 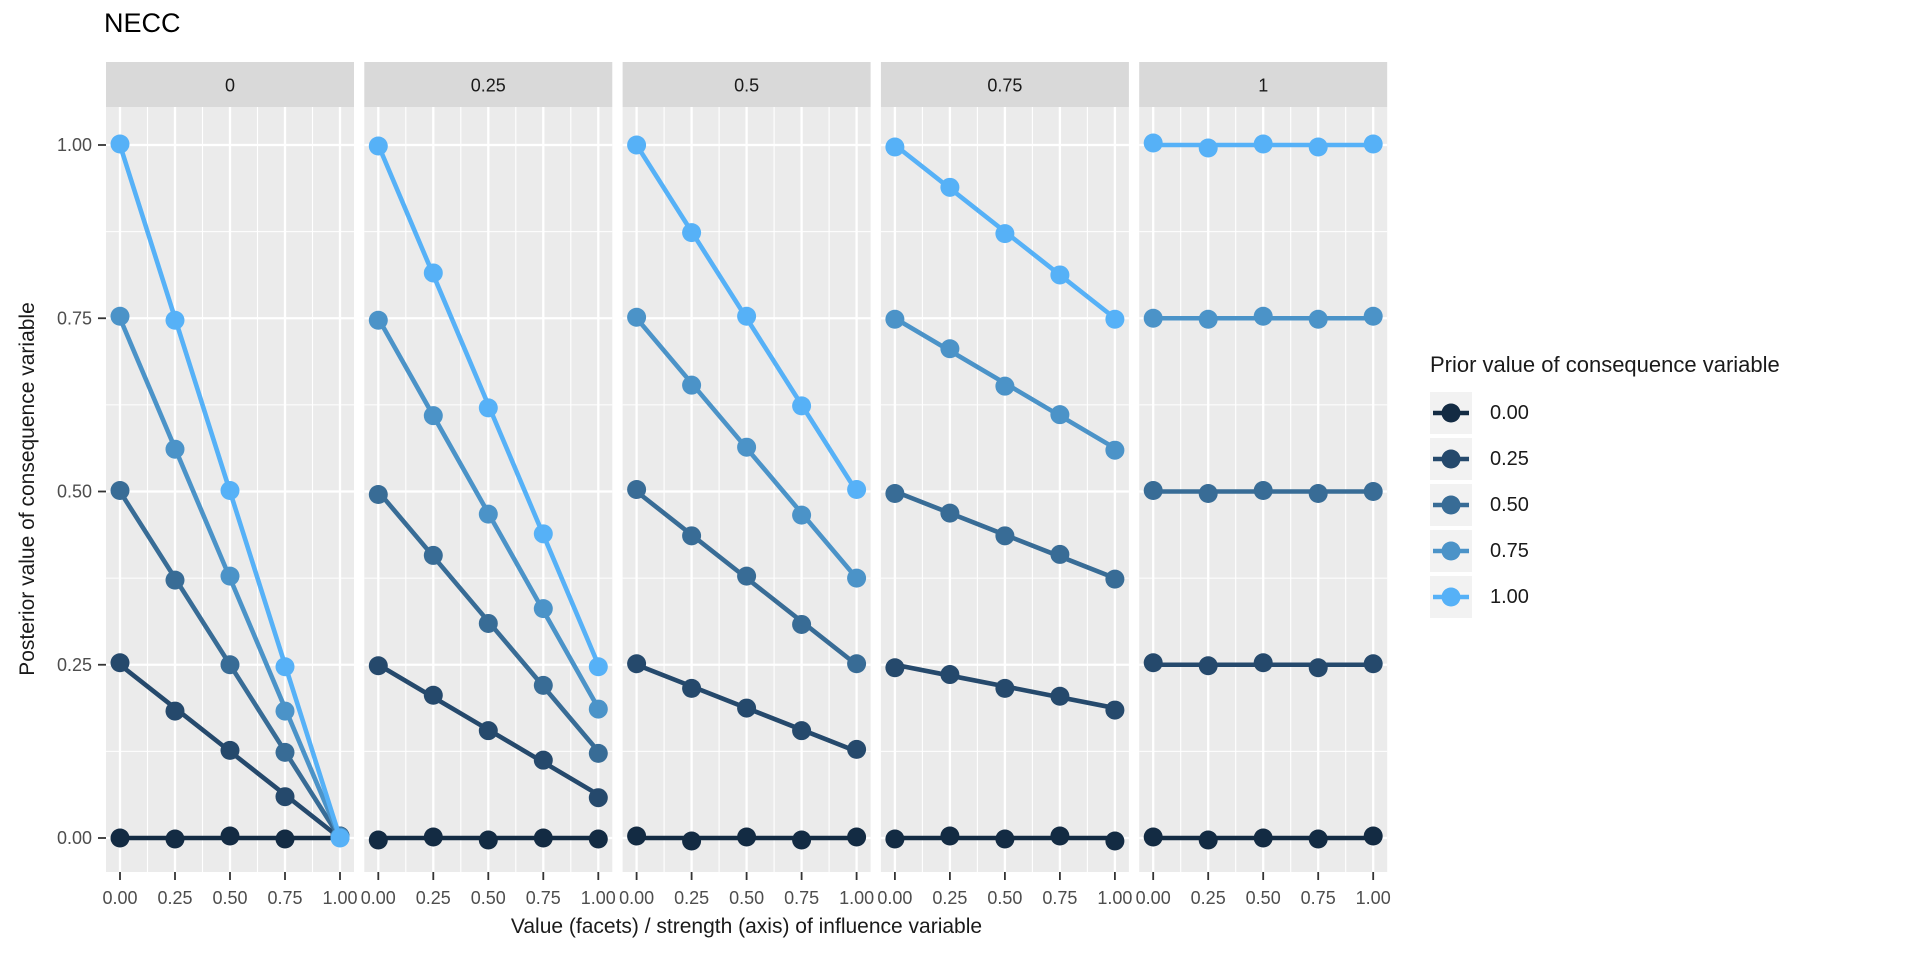 I want to click on facet-0: 0 0.00 0.25 0.50 0.75 1.00, so click(x=230, y=485).